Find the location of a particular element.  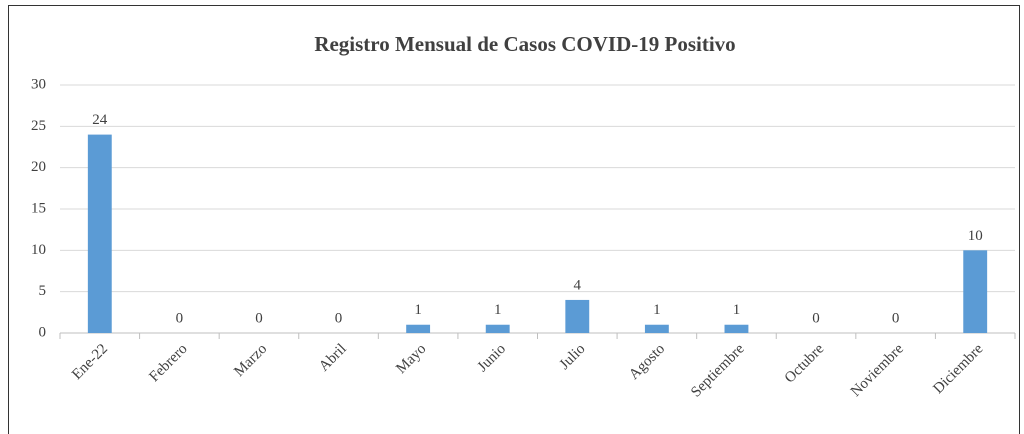

data-label: 4 is located at coordinates (578, 285).